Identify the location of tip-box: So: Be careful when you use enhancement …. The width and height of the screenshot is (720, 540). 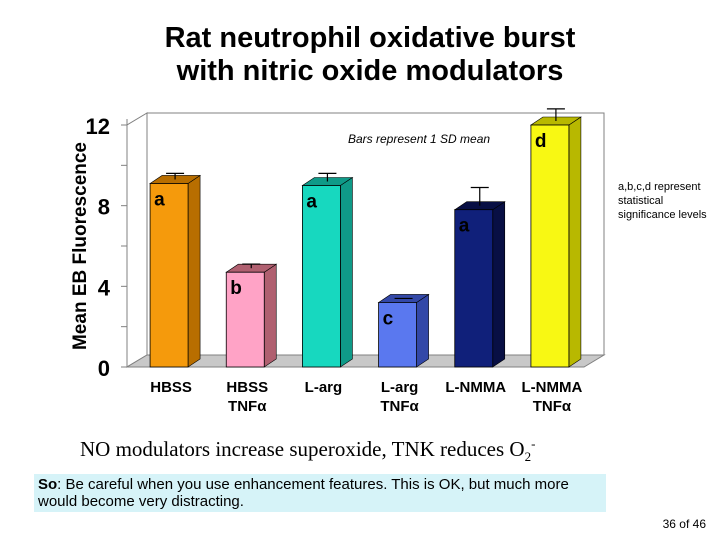
(320, 493).